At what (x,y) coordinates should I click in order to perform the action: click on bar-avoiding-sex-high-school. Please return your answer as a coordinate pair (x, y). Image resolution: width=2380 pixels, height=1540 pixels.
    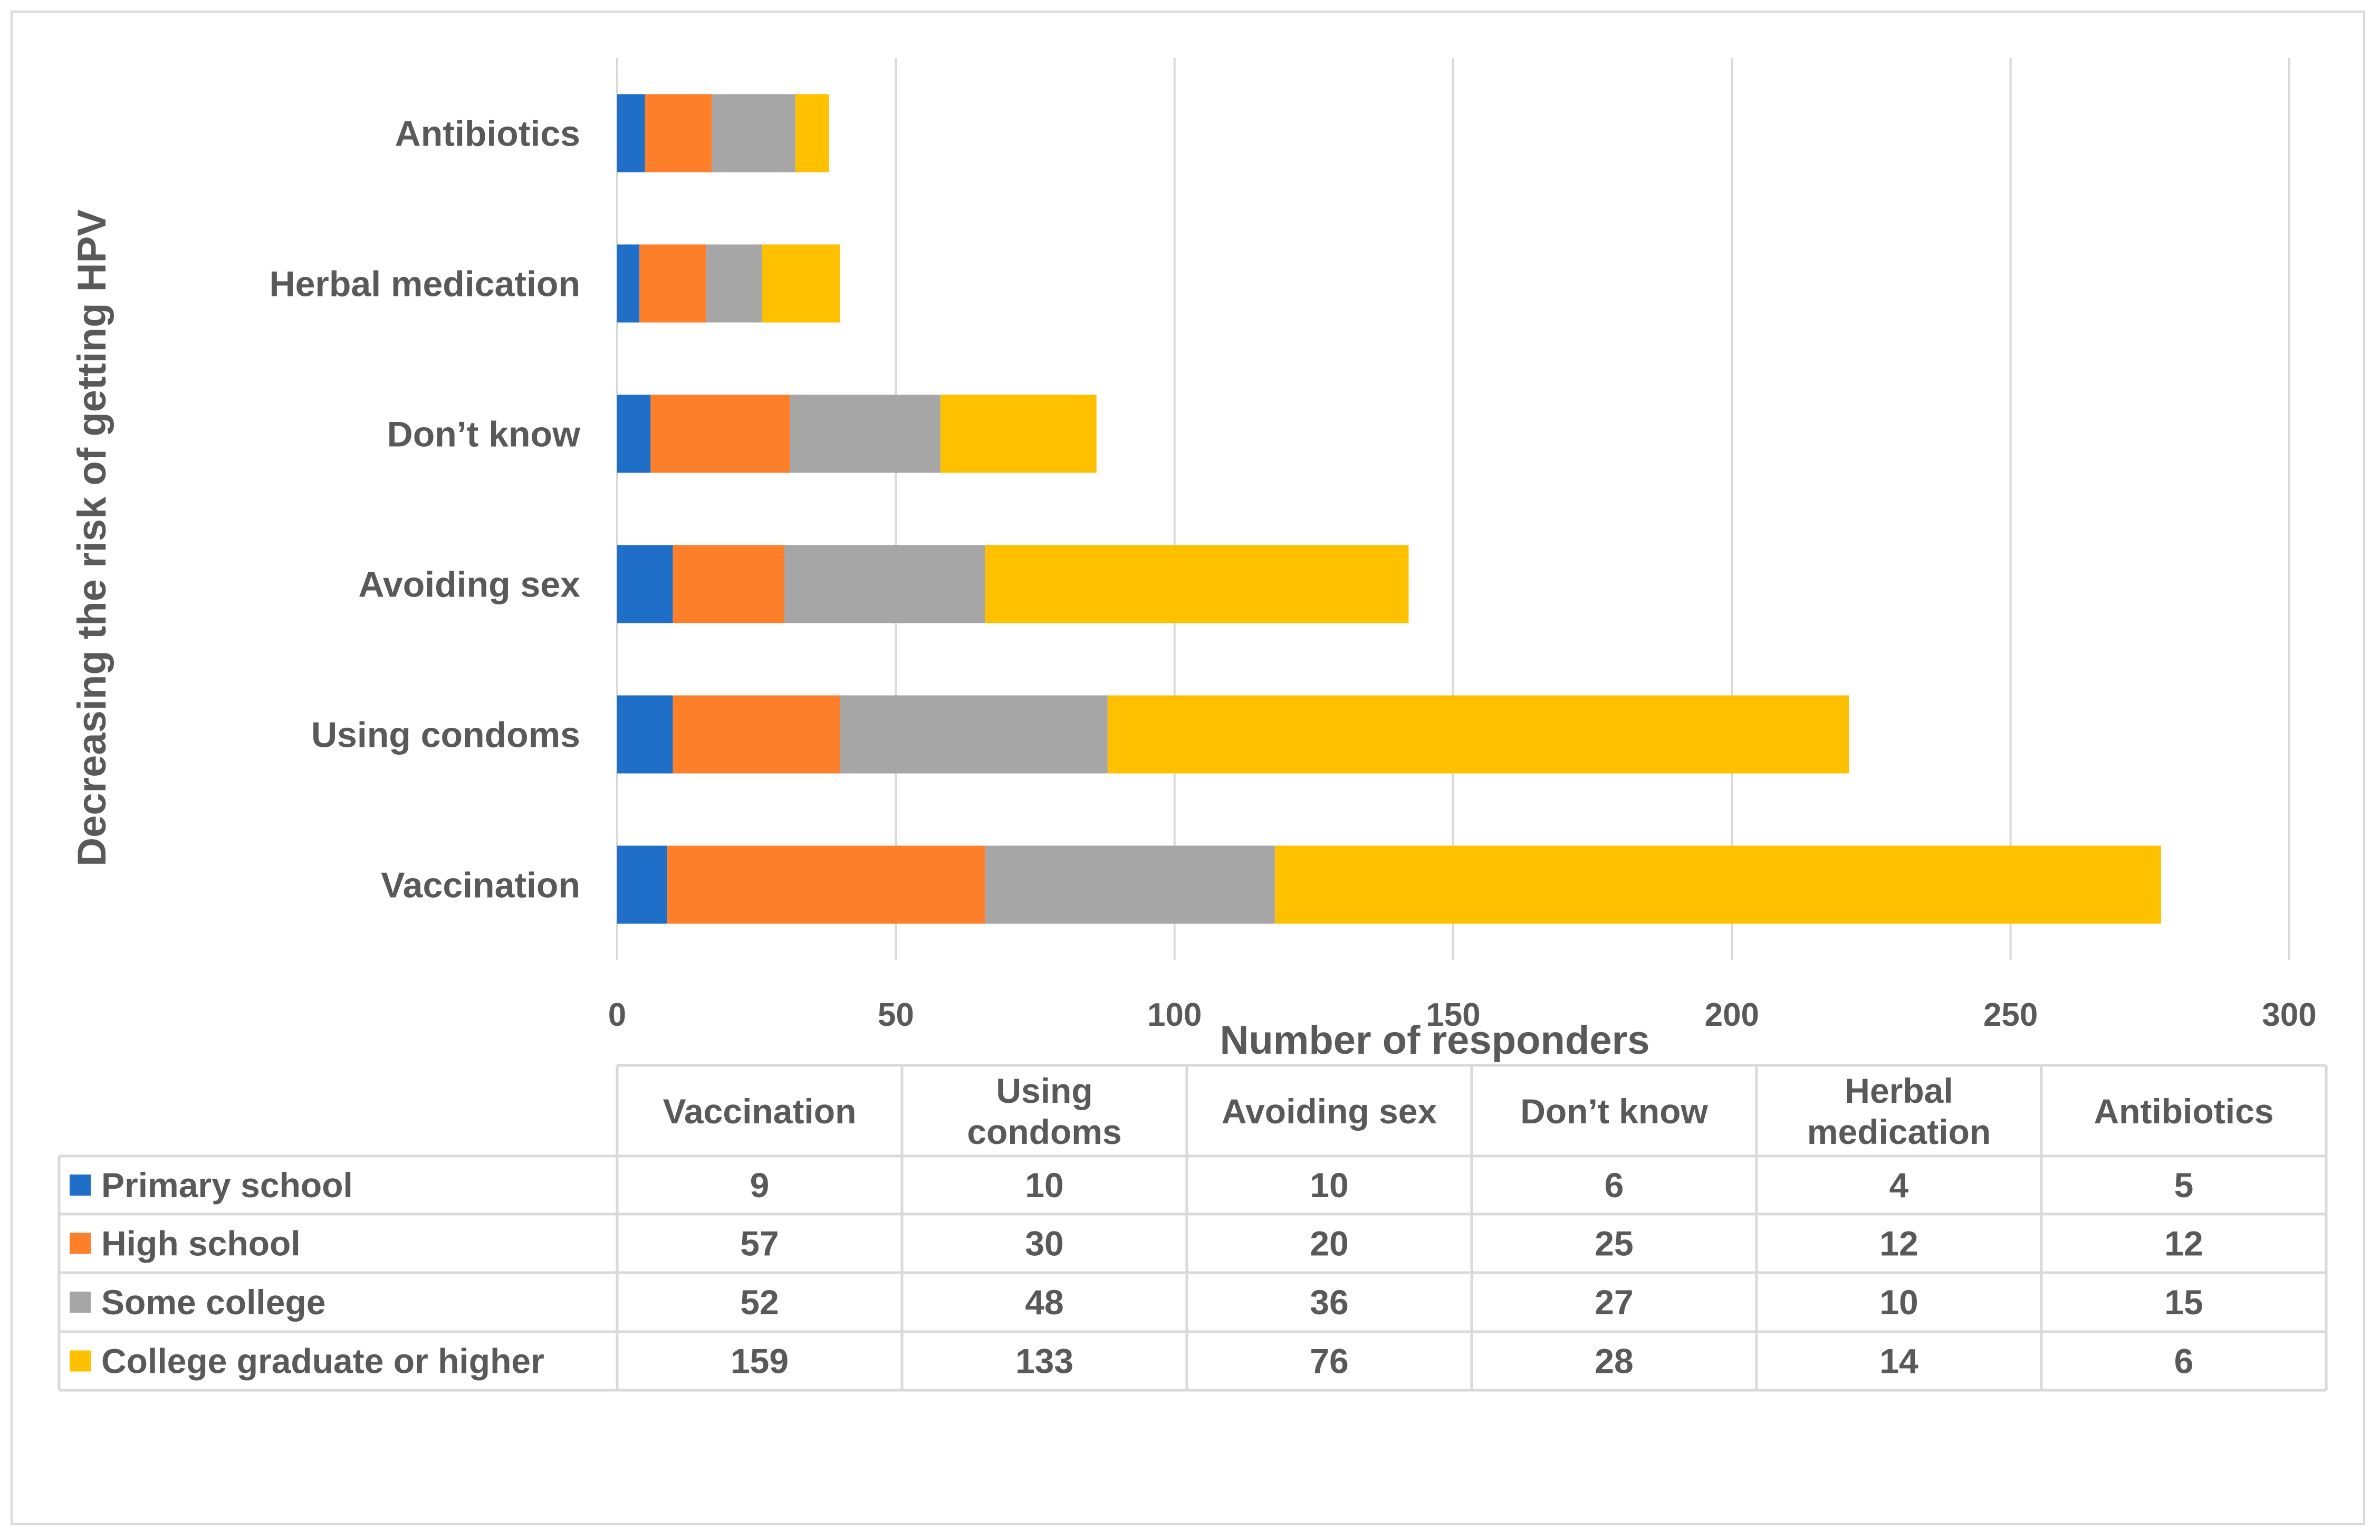
    Looking at the image, I should click on (728, 584).